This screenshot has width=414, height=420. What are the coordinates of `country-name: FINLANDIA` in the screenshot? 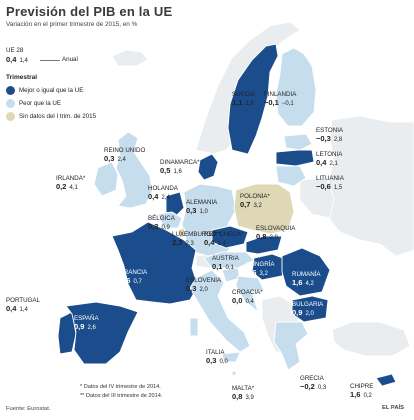 It's located at (280, 94).